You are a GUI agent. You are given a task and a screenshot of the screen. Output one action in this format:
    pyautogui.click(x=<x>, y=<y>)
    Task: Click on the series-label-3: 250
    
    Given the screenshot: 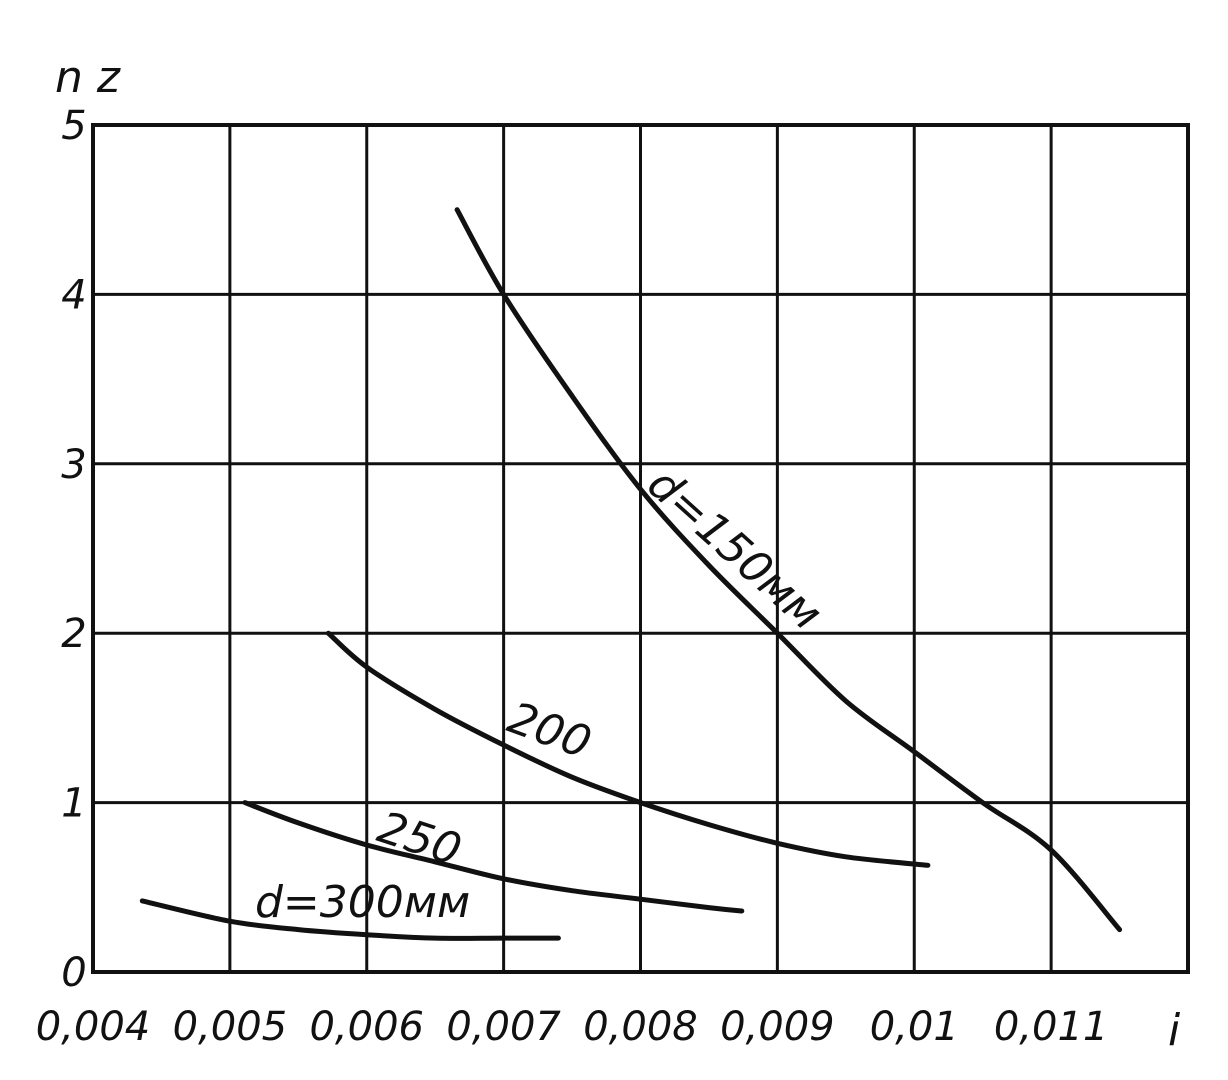 What is the action you would take?
    pyautogui.click(x=420, y=839)
    